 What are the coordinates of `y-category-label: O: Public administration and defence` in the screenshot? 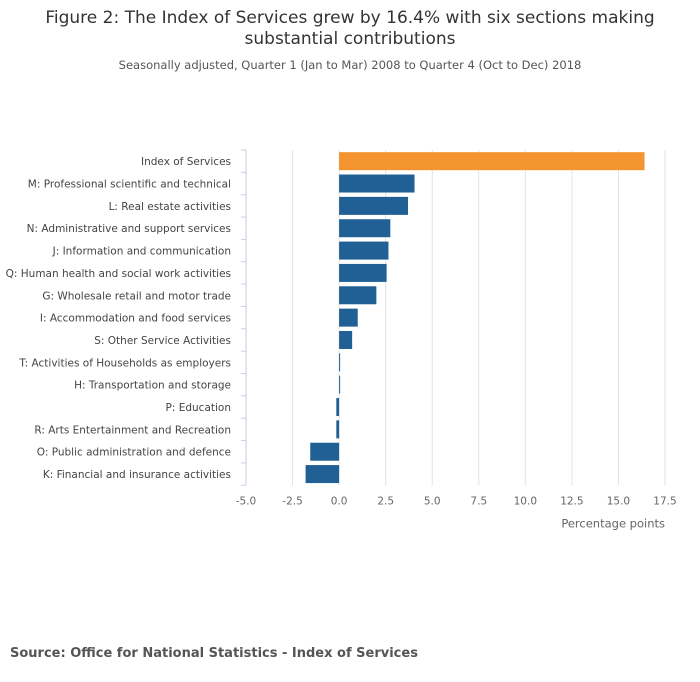 It's located at (134, 453).